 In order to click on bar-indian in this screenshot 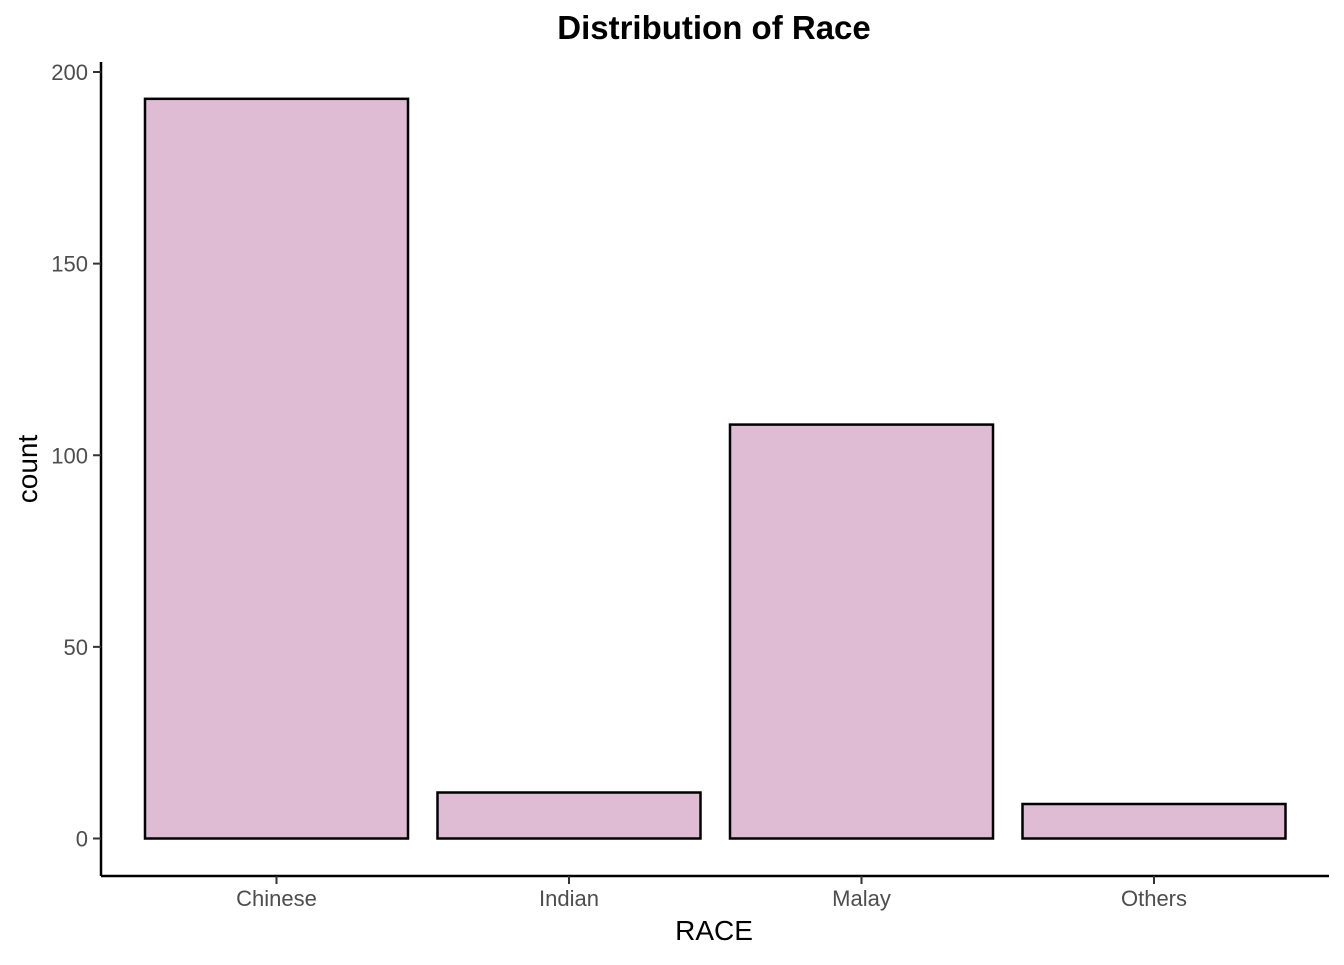, I will do `click(569, 815)`.